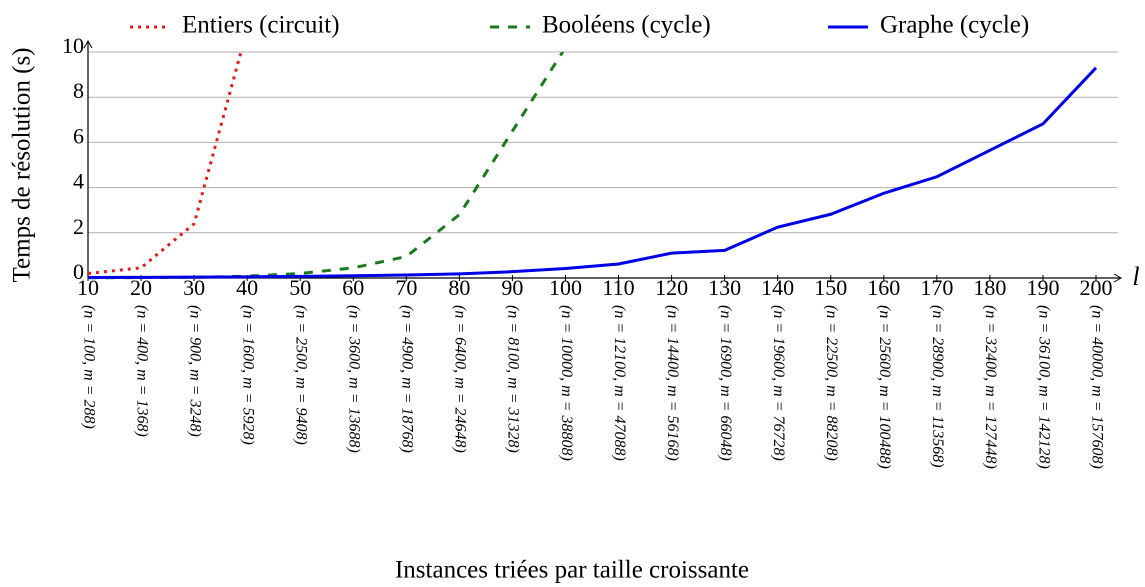 The height and width of the screenshot is (587, 1145). What do you see at coordinates (1043, 387) in the screenshot?
I see `x-tick-sublabel: (n = 36100, m = 142128)` at bounding box center [1043, 387].